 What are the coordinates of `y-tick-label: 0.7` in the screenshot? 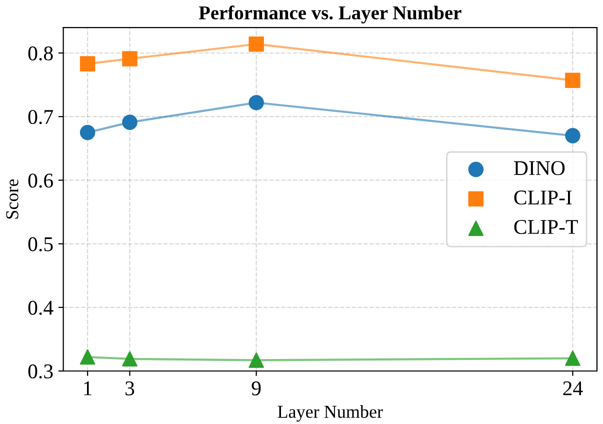 It's located at (40, 117).